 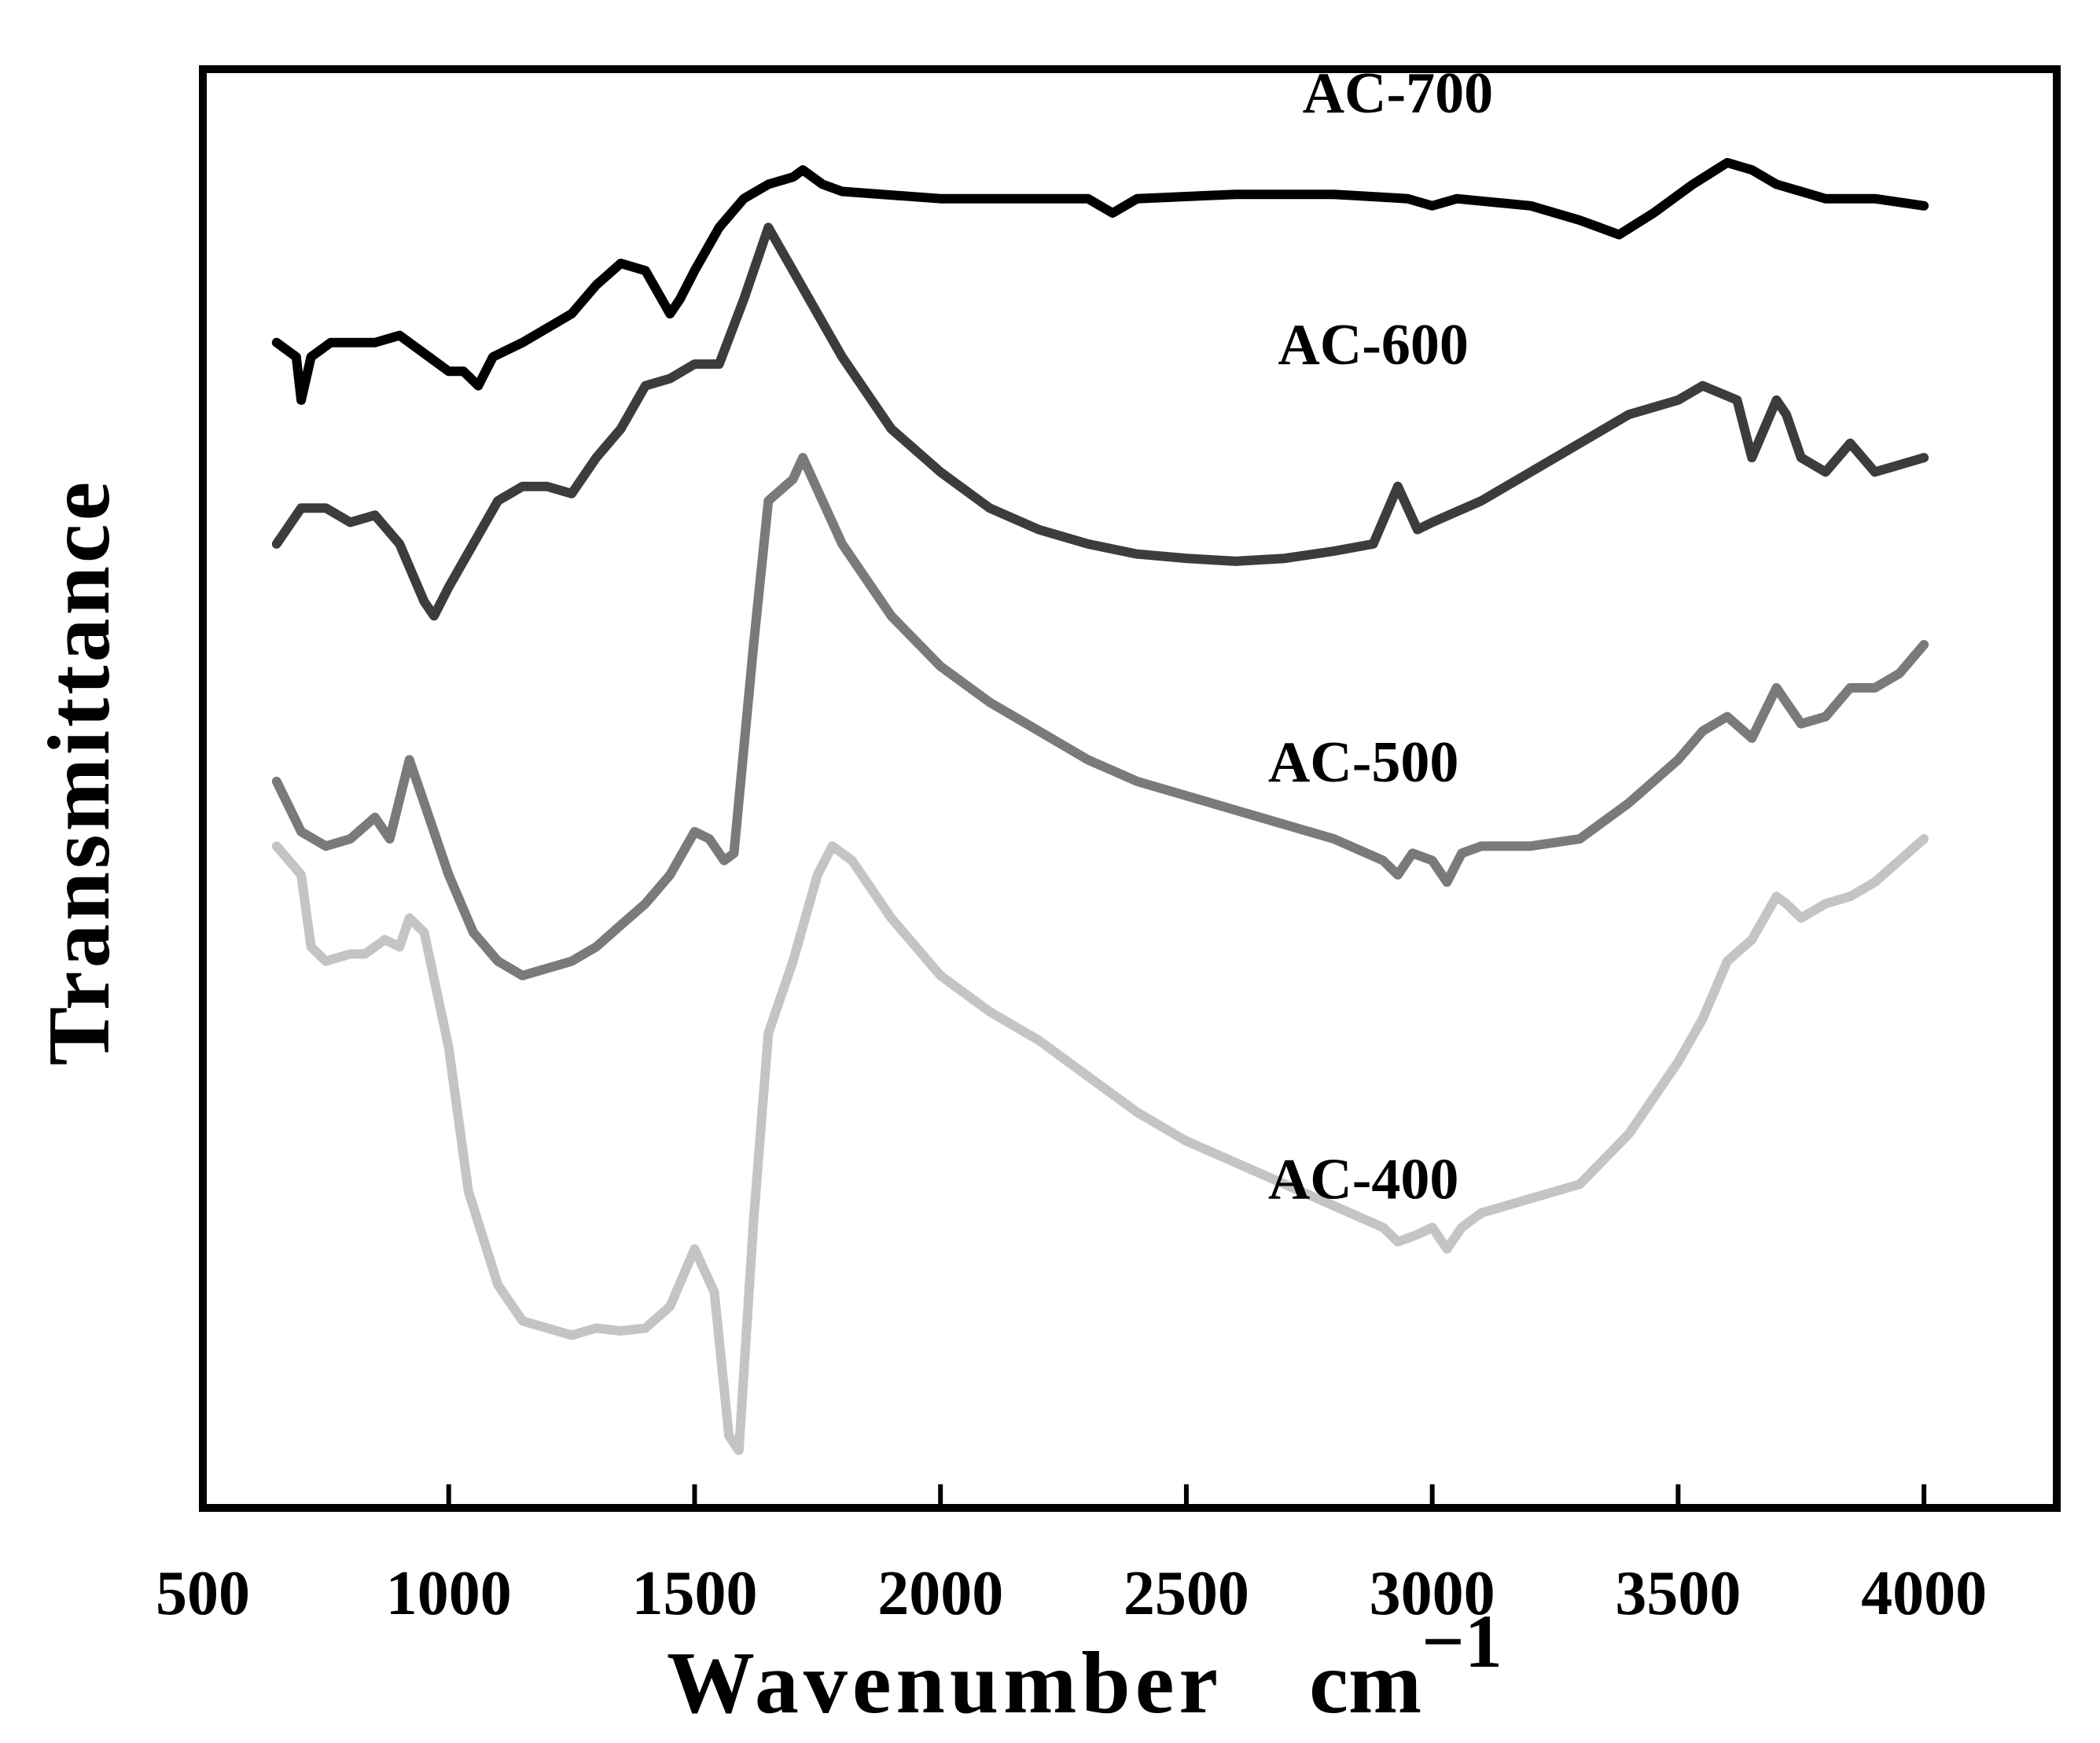 What do you see at coordinates (1186, 1593) in the screenshot?
I see `x-tick-label: 2500` at bounding box center [1186, 1593].